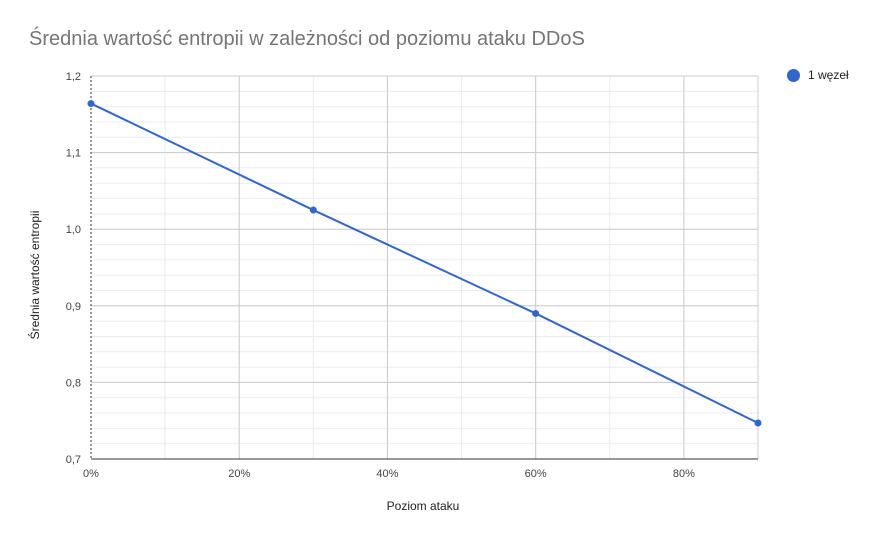  Describe the element at coordinates (793, 75) in the screenshot. I see `legend-swatch` at that location.